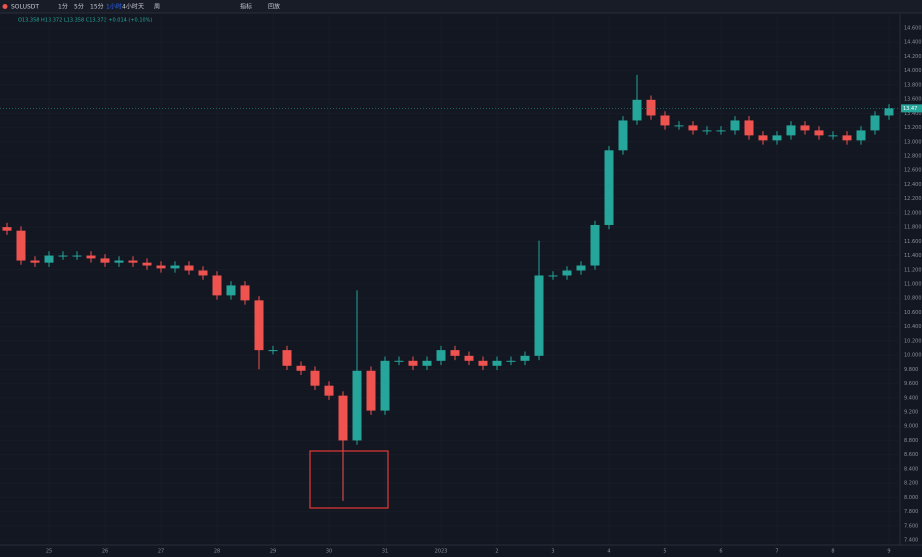  I want to click on interval-button: 5分, so click(79, 7).